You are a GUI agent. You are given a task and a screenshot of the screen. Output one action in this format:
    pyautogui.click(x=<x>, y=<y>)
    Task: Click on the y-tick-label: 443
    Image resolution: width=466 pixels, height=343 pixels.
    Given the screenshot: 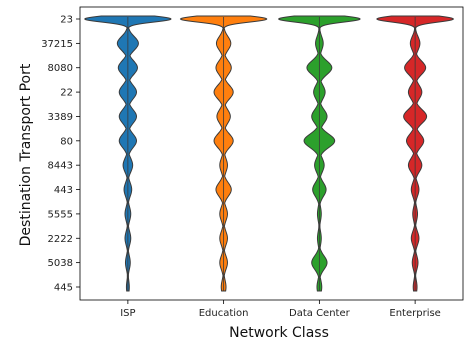 What is the action you would take?
    pyautogui.click(x=63, y=190)
    